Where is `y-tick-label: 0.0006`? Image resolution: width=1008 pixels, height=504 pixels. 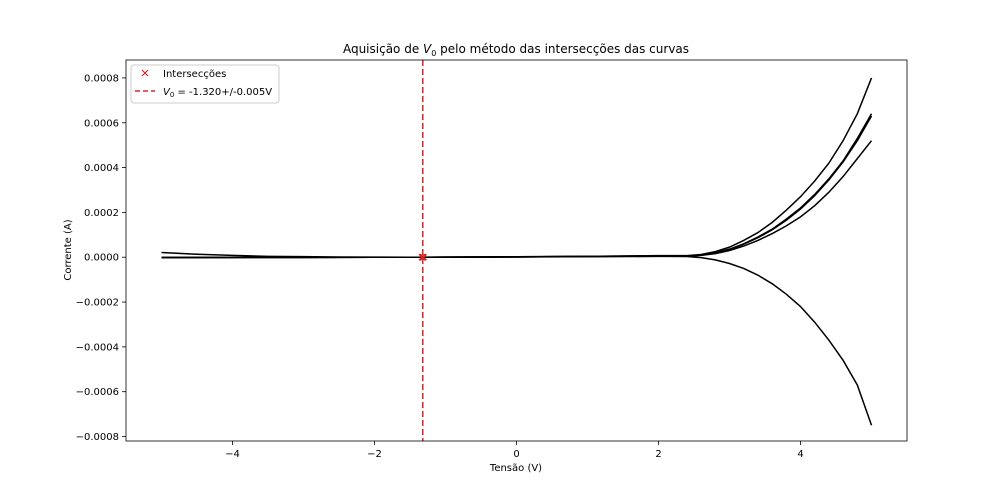 y-tick-label: 0.0006 is located at coordinates (101, 123).